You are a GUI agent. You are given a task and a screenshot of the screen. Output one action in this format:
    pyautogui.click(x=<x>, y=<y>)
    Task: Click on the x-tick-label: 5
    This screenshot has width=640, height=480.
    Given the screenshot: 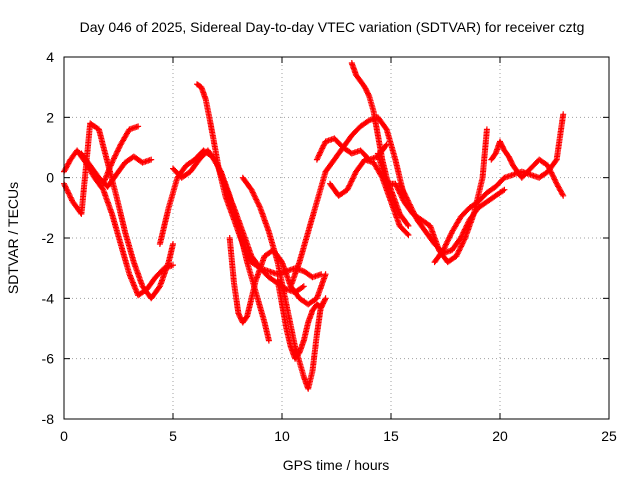 What is the action you would take?
    pyautogui.click(x=173, y=436)
    